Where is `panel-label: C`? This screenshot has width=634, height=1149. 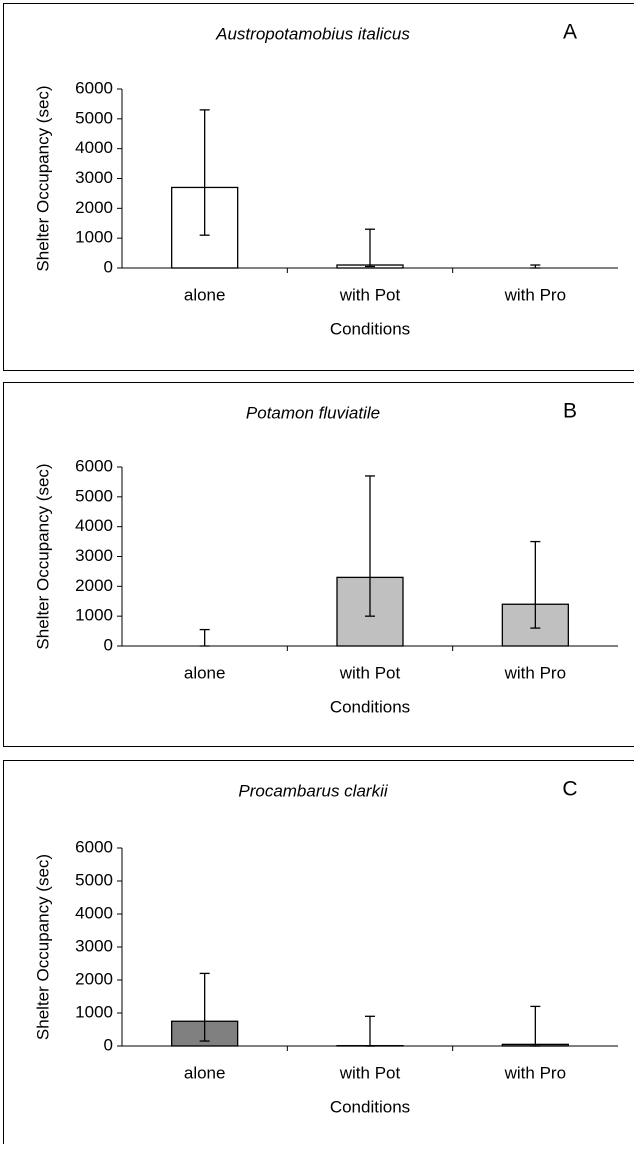 panel-label: C is located at coordinates (569, 789).